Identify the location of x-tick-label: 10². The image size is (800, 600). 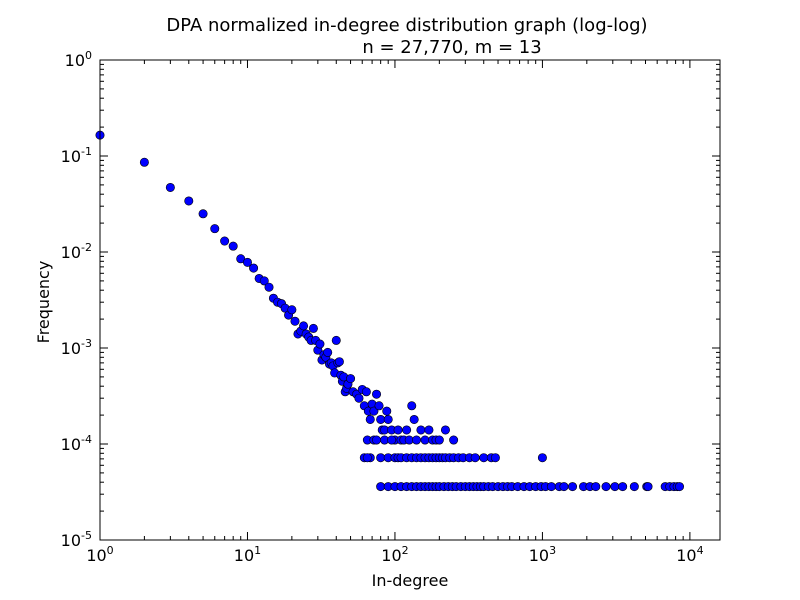
(394, 554).